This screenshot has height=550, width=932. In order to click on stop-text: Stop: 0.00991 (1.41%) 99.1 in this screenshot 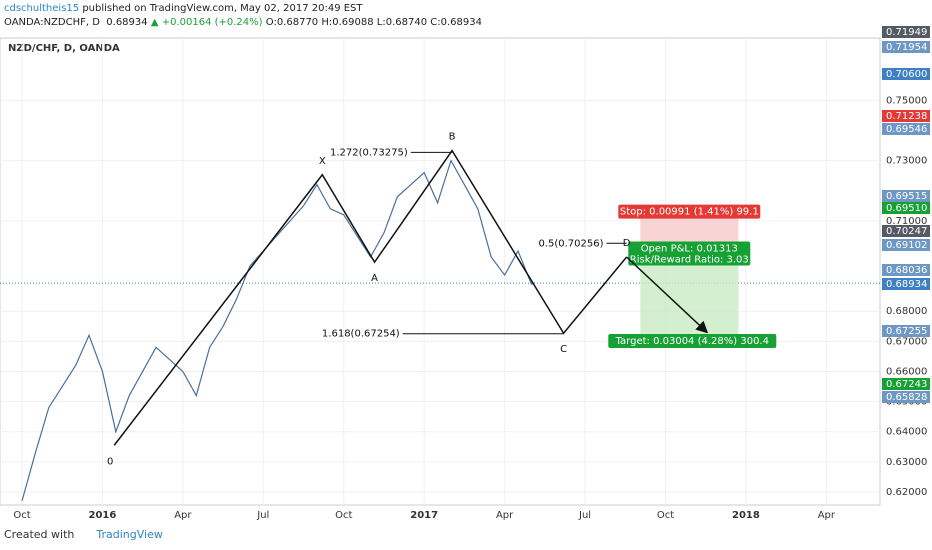, I will do `click(689, 212)`.